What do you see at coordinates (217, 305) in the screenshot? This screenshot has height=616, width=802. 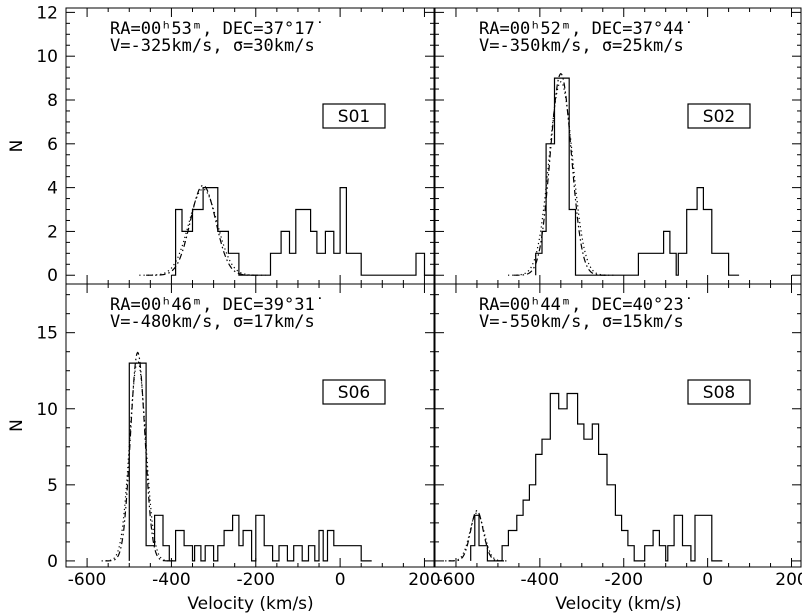 I see `panel-s06-annotation-line1: RA=00ʰ46ᵐ, DEC=39°31˙` at bounding box center [217, 305].